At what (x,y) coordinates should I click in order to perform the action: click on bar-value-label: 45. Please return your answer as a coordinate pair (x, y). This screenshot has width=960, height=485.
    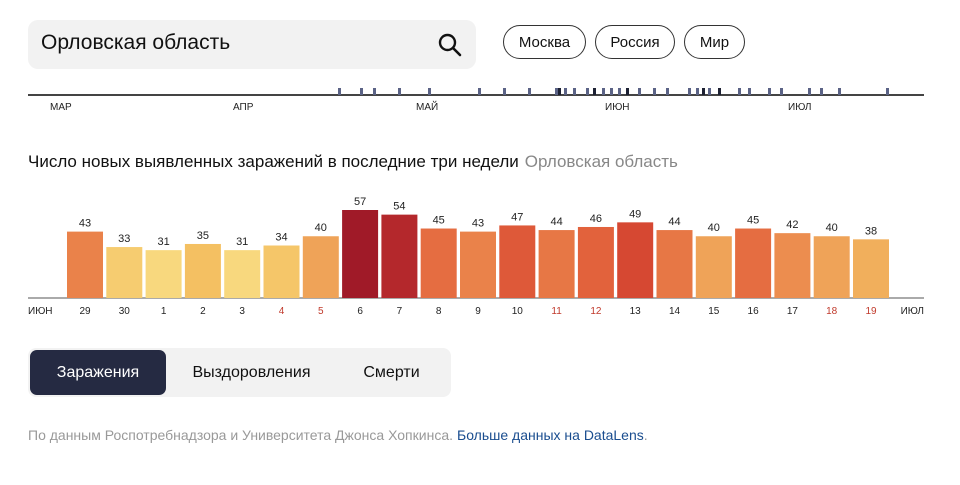
    Looking at the image, I should click on (439, 221).